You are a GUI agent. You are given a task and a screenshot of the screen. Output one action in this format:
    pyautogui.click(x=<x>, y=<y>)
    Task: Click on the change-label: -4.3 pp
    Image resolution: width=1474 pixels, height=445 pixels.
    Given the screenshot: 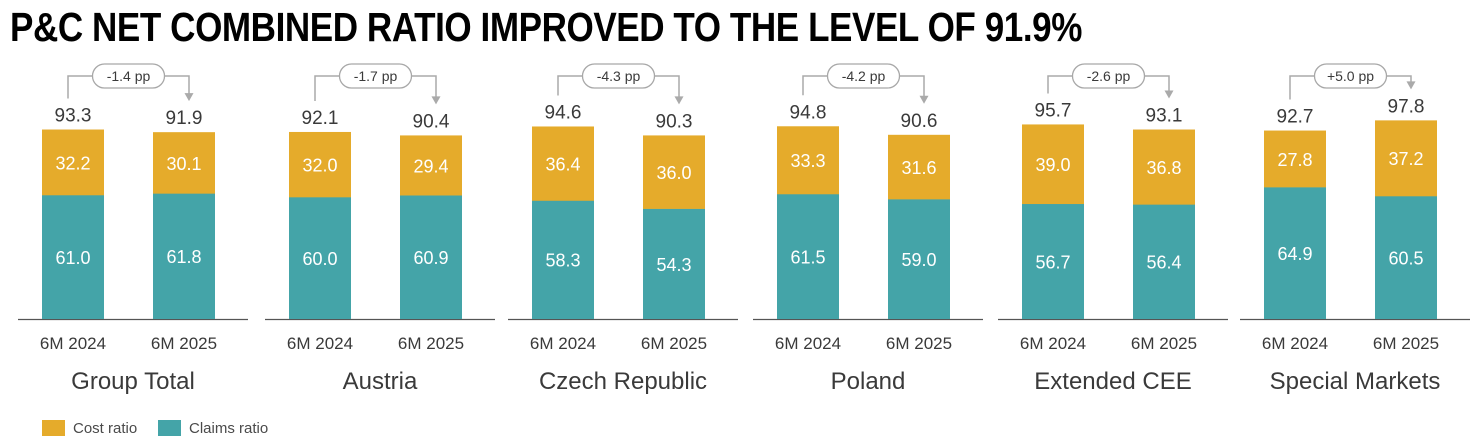 What is the action you would take?
    pyautogui.click(x=619, y=76)
    